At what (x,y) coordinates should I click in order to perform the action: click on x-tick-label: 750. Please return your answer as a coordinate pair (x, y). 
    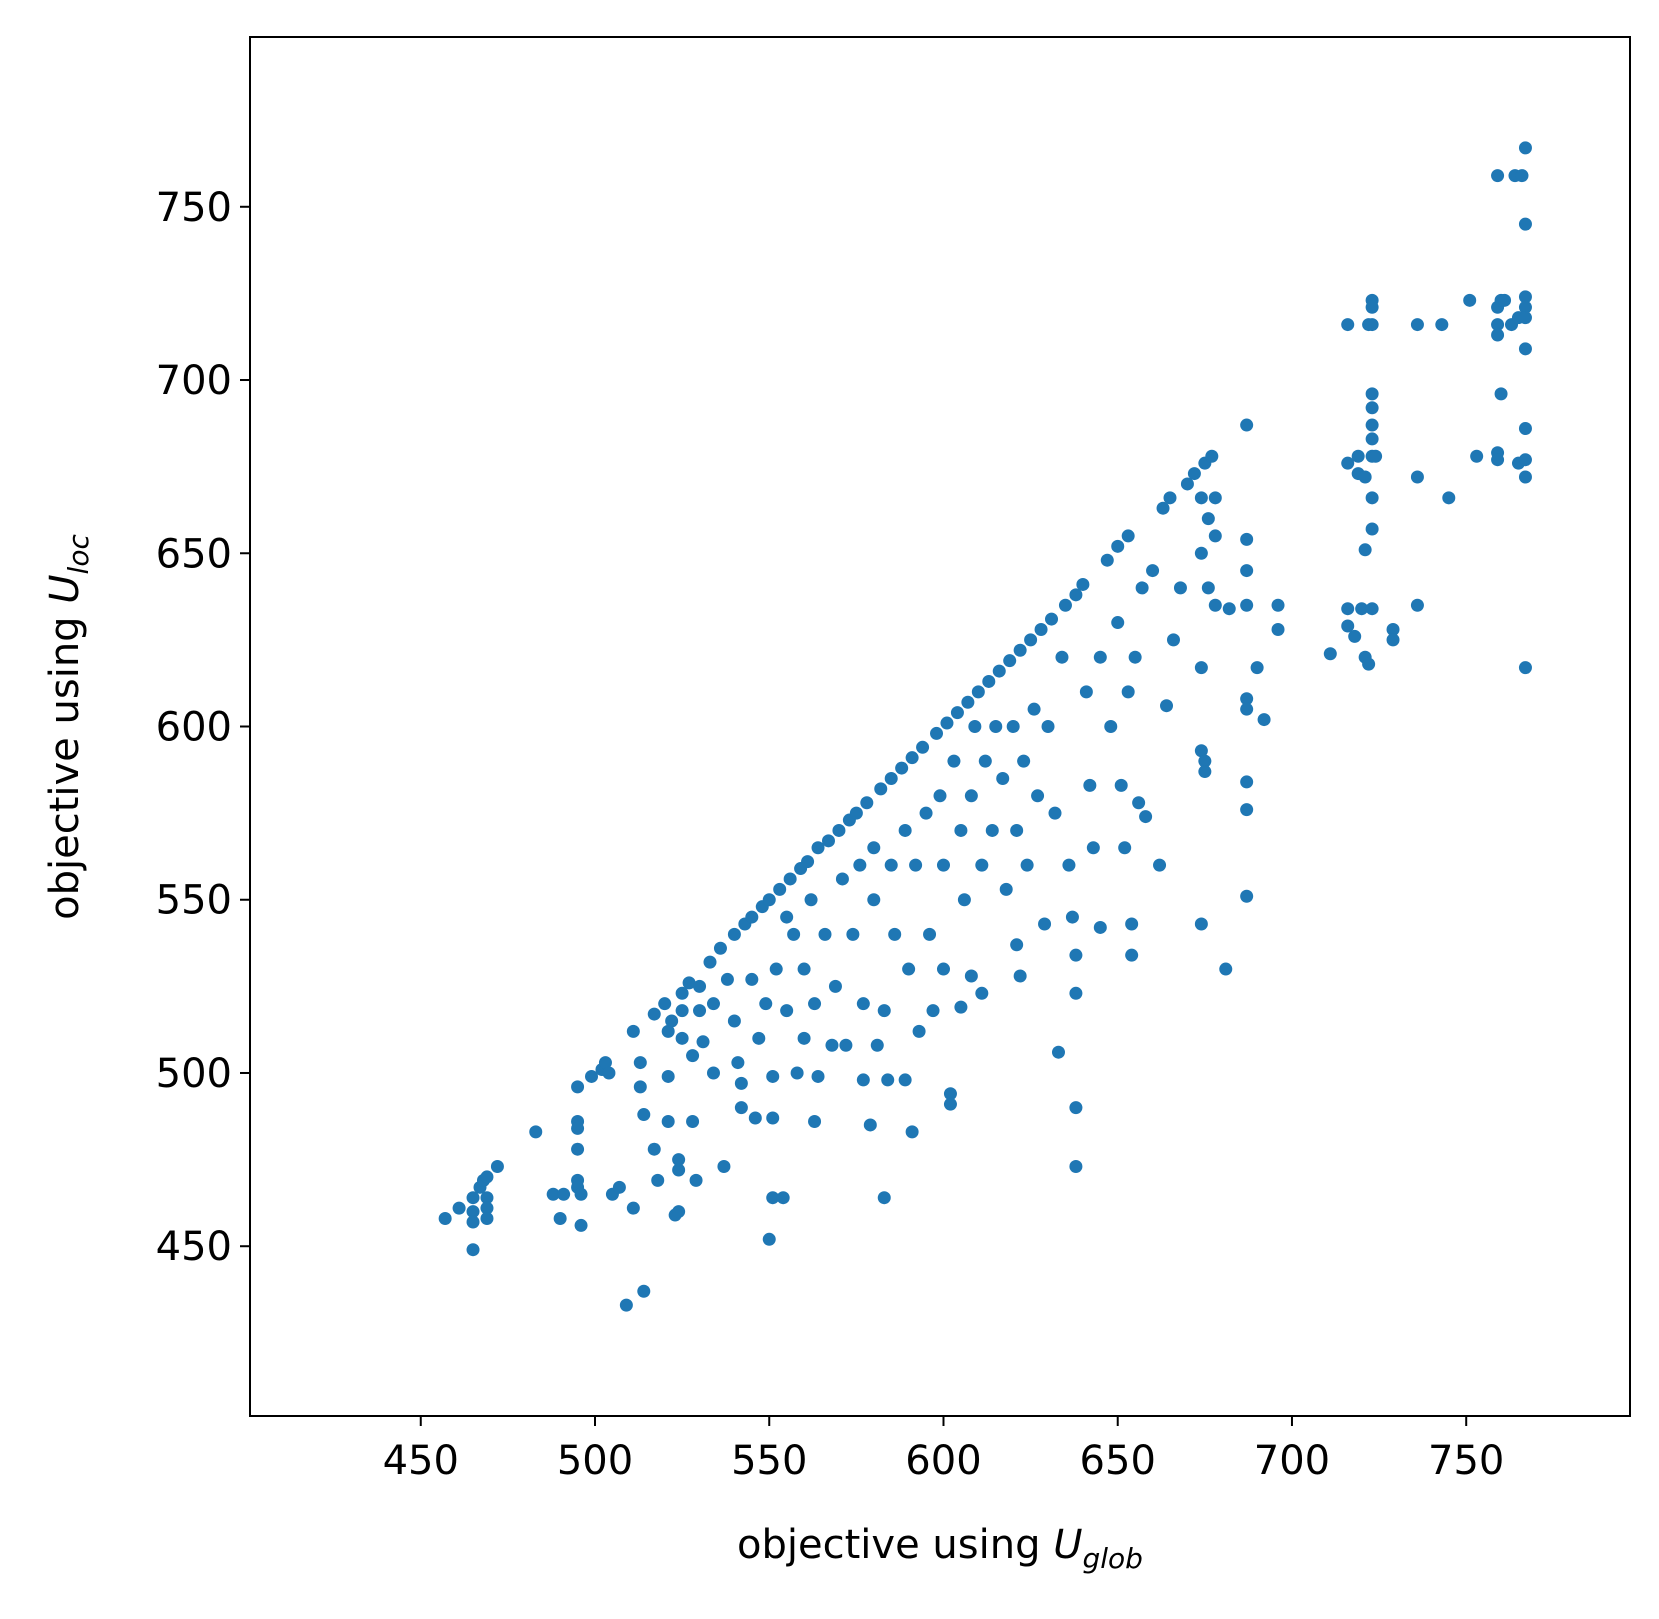
    Looking at the image, I should click on (1466, 1461).